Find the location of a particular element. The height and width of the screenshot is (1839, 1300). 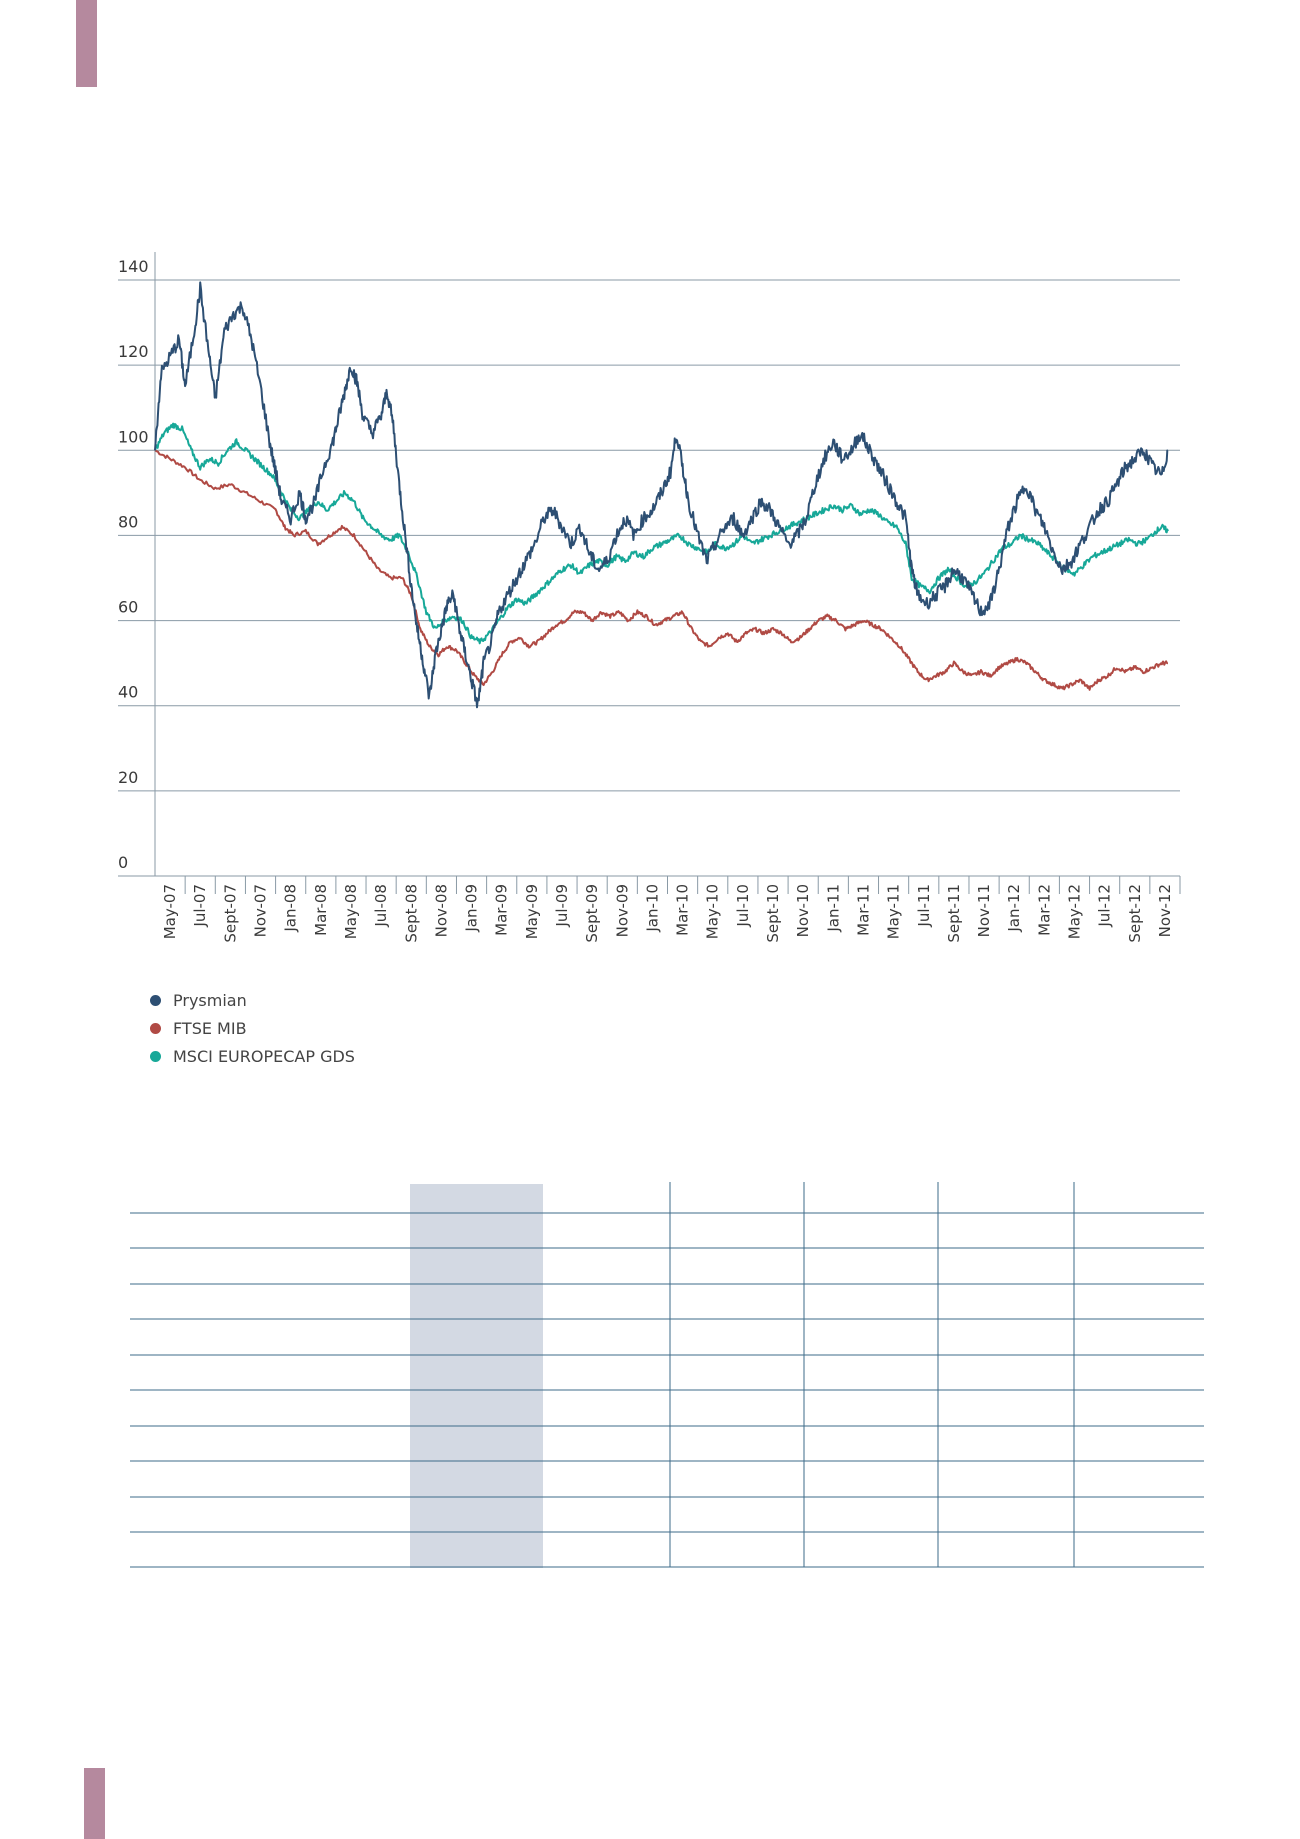

x-tick-label: Nov-09 is located at coordinates (622, 910).